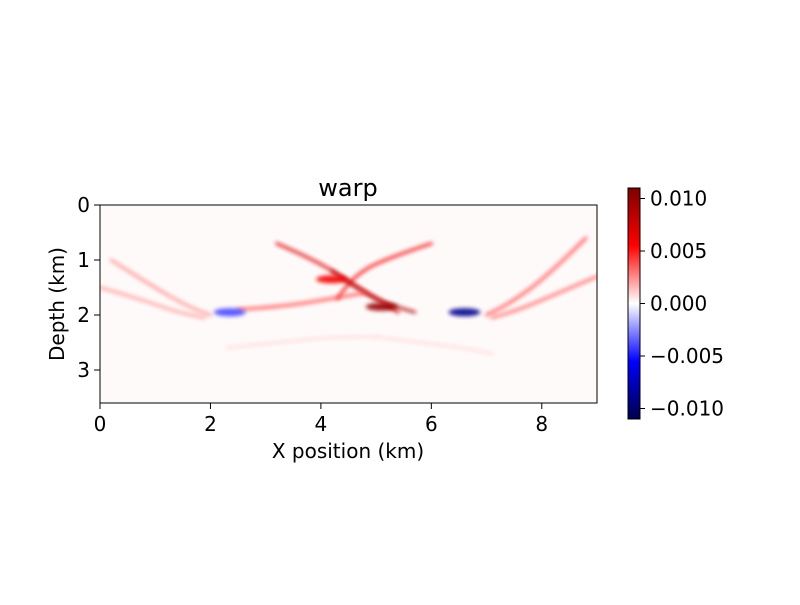 This screenshot has height=605, width=800. What do you see at coordinates (687, 356) in the screenshot?
I see `colorbar-tick-label: −0.005` at bounding box center [687, 356].